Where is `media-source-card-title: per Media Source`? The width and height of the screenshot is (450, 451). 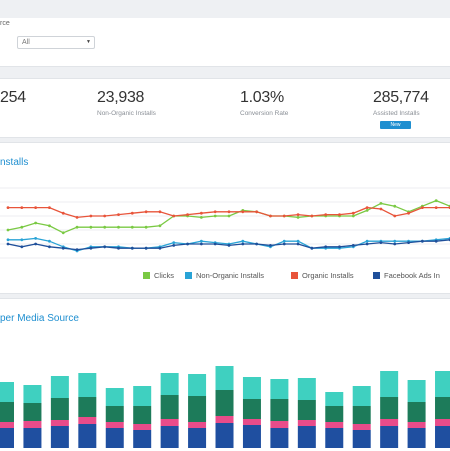
media-source-card-title: per Media Source is located at coordinates (39, 318).